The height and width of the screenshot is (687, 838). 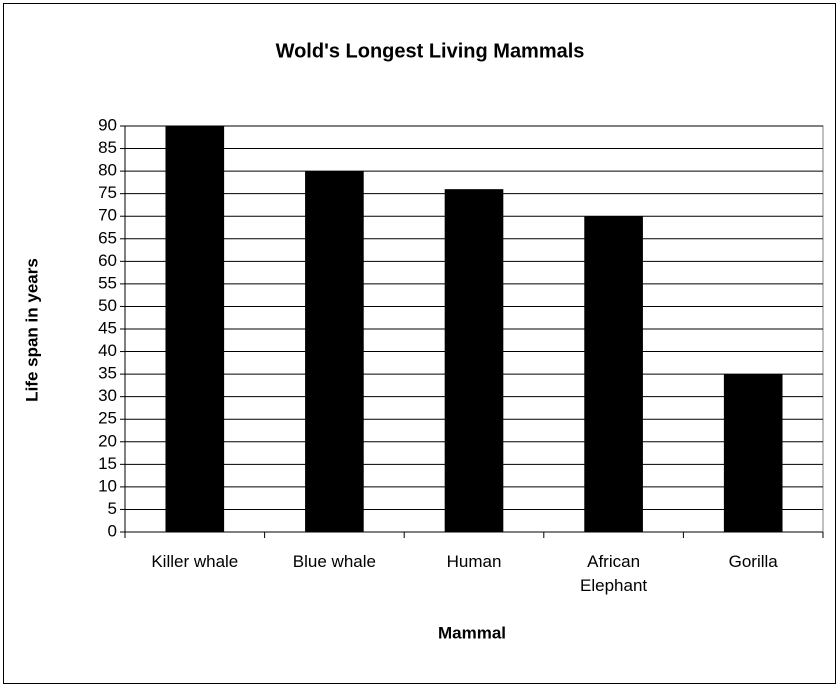 What do you see at coordinates (753, 561) in the screenshot?
I see `x-tick-label: Gorilla` at bounding box center [753, 561].